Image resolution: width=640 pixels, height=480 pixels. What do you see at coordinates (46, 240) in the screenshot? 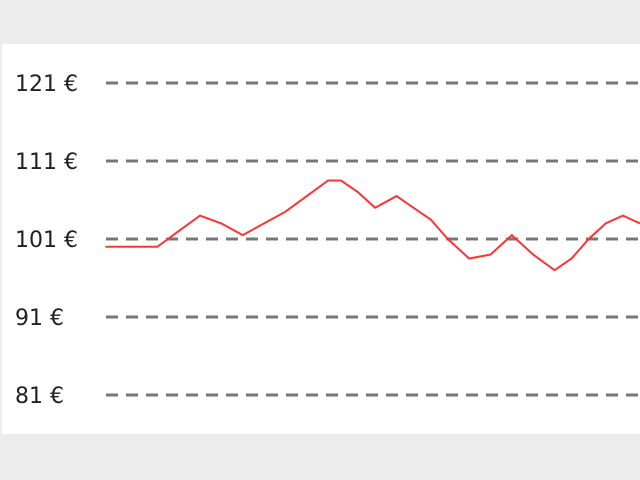
I see `y-tick-label-101: 101 €` at bounding box center [46, 240].